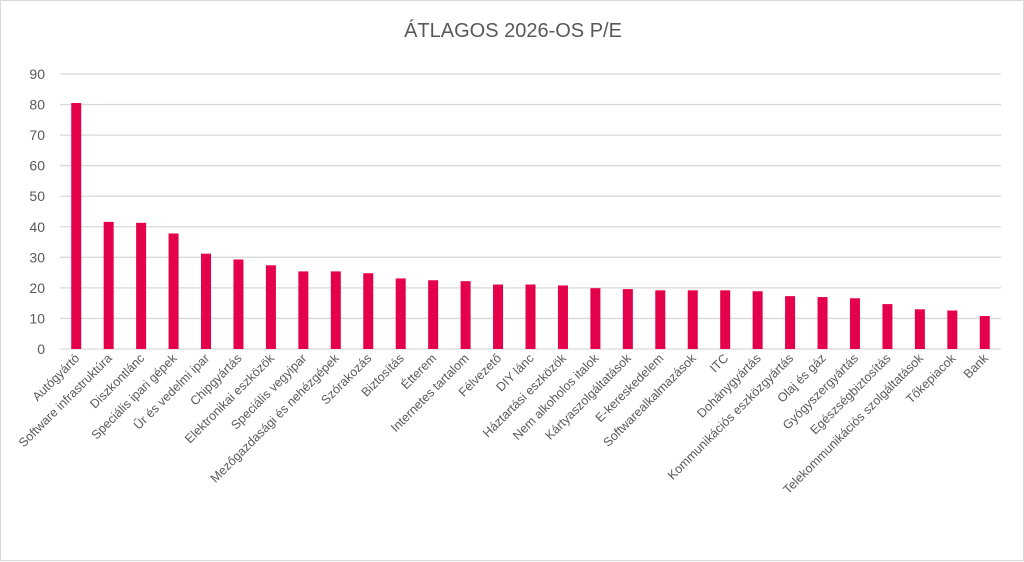 Image resolution: width=1024 pixels, height=562 pixels. I want to click on x-tick-label: ITC, so click(719, 363).